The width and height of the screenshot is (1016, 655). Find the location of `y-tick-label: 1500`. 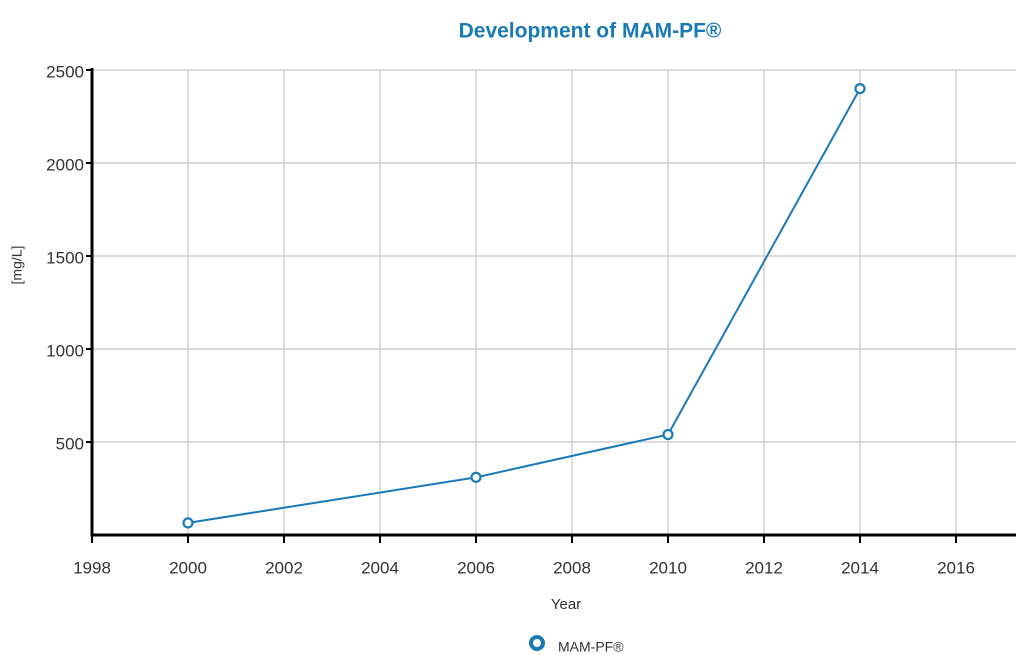

y-tick-label: 1500 is located at coordinates (65, 257).